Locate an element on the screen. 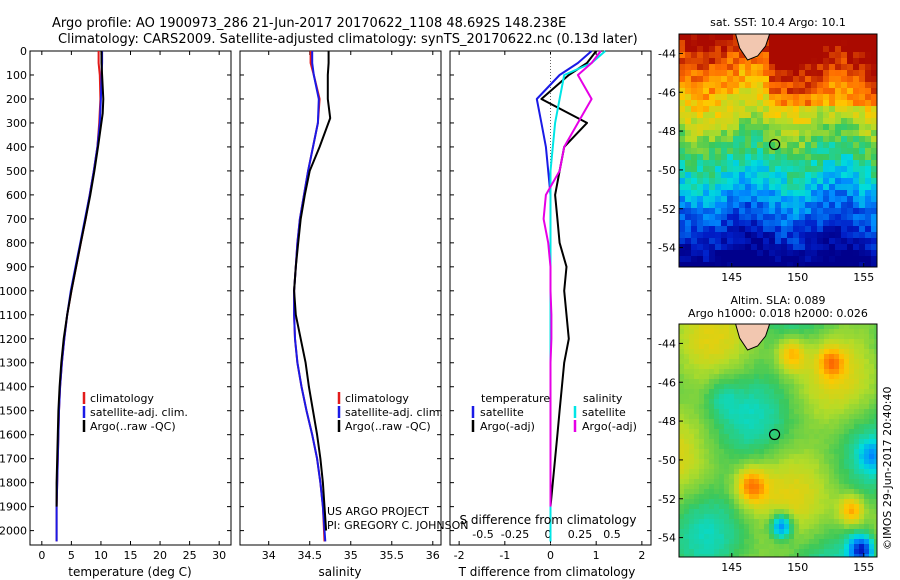 The image size is (900, 580). x-tick-label: 15 is located at coordinates (131, 555).